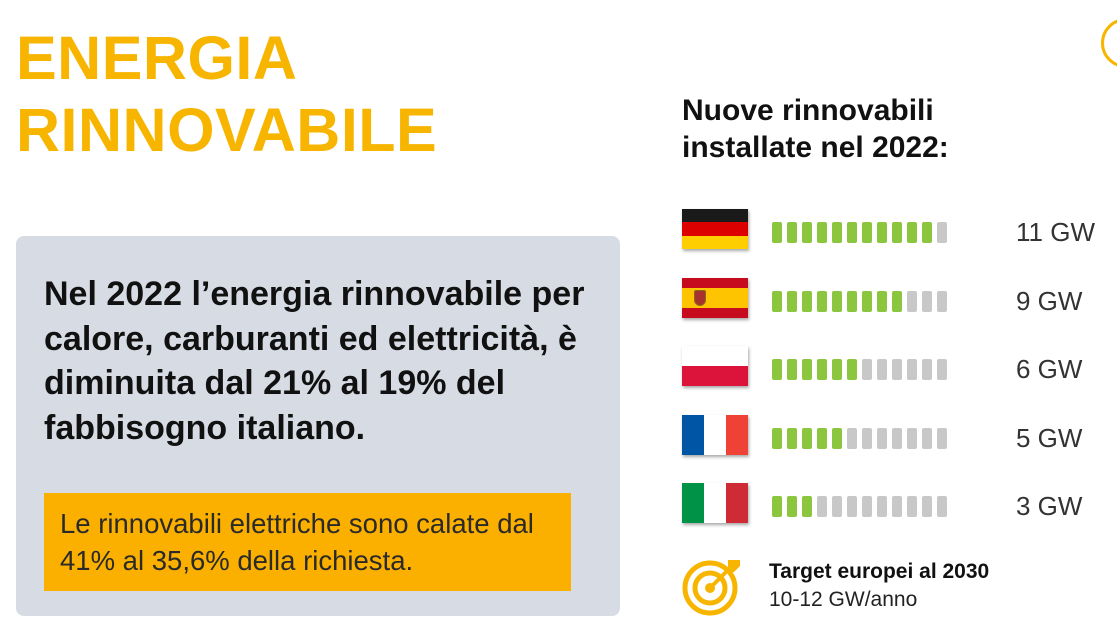  Describe the element at coordinates (715, 229) in the screenshot. I see `flag-germany` at that location.